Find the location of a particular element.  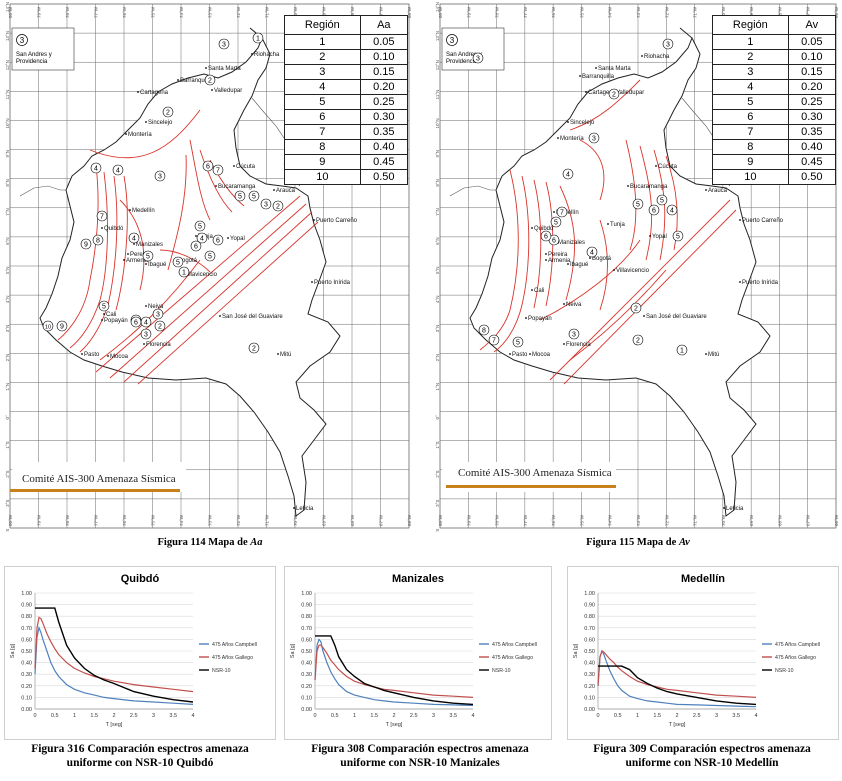

region-number: 2 is located at coordinates (322, 57).